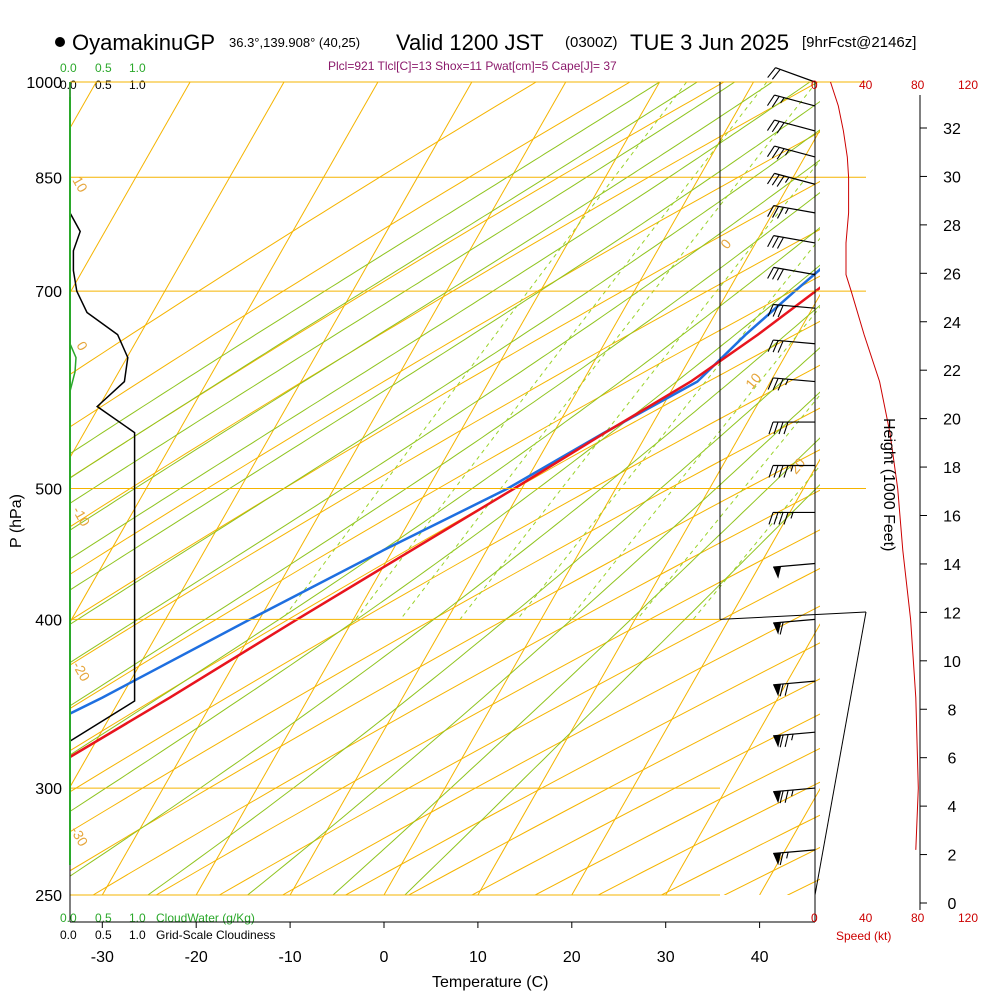 The height and width of the screenshot is (1000, 1000). I want to click on valid-time: Valid 1200 JST, so click(470, 42).